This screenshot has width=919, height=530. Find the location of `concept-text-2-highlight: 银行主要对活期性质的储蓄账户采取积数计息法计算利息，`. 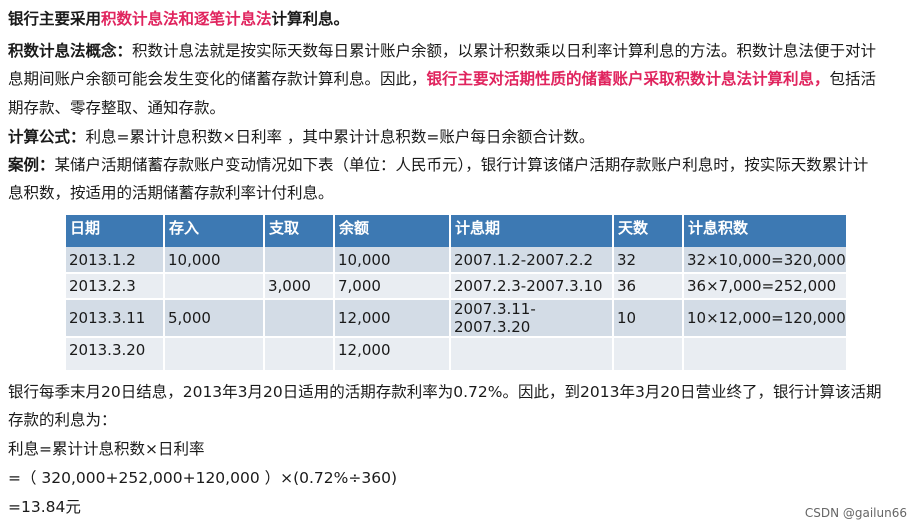

concept-text-2-highlight: 银行主要对活期性质的储蓄账户采取积数计息法计算利息， is located at coordinates (628, 79).